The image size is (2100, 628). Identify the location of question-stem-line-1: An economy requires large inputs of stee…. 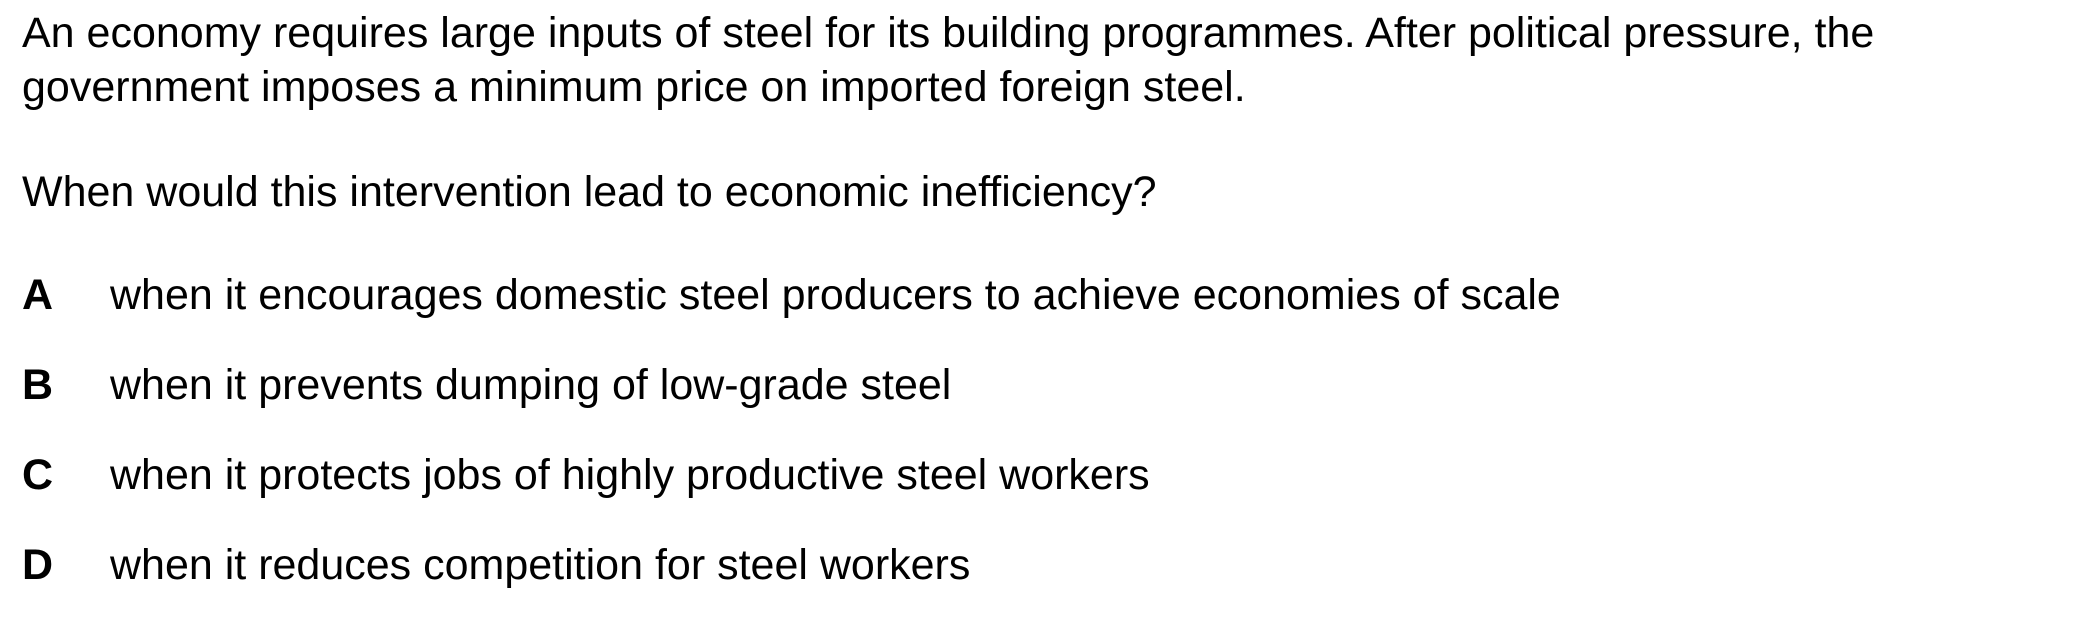
(948, 33).